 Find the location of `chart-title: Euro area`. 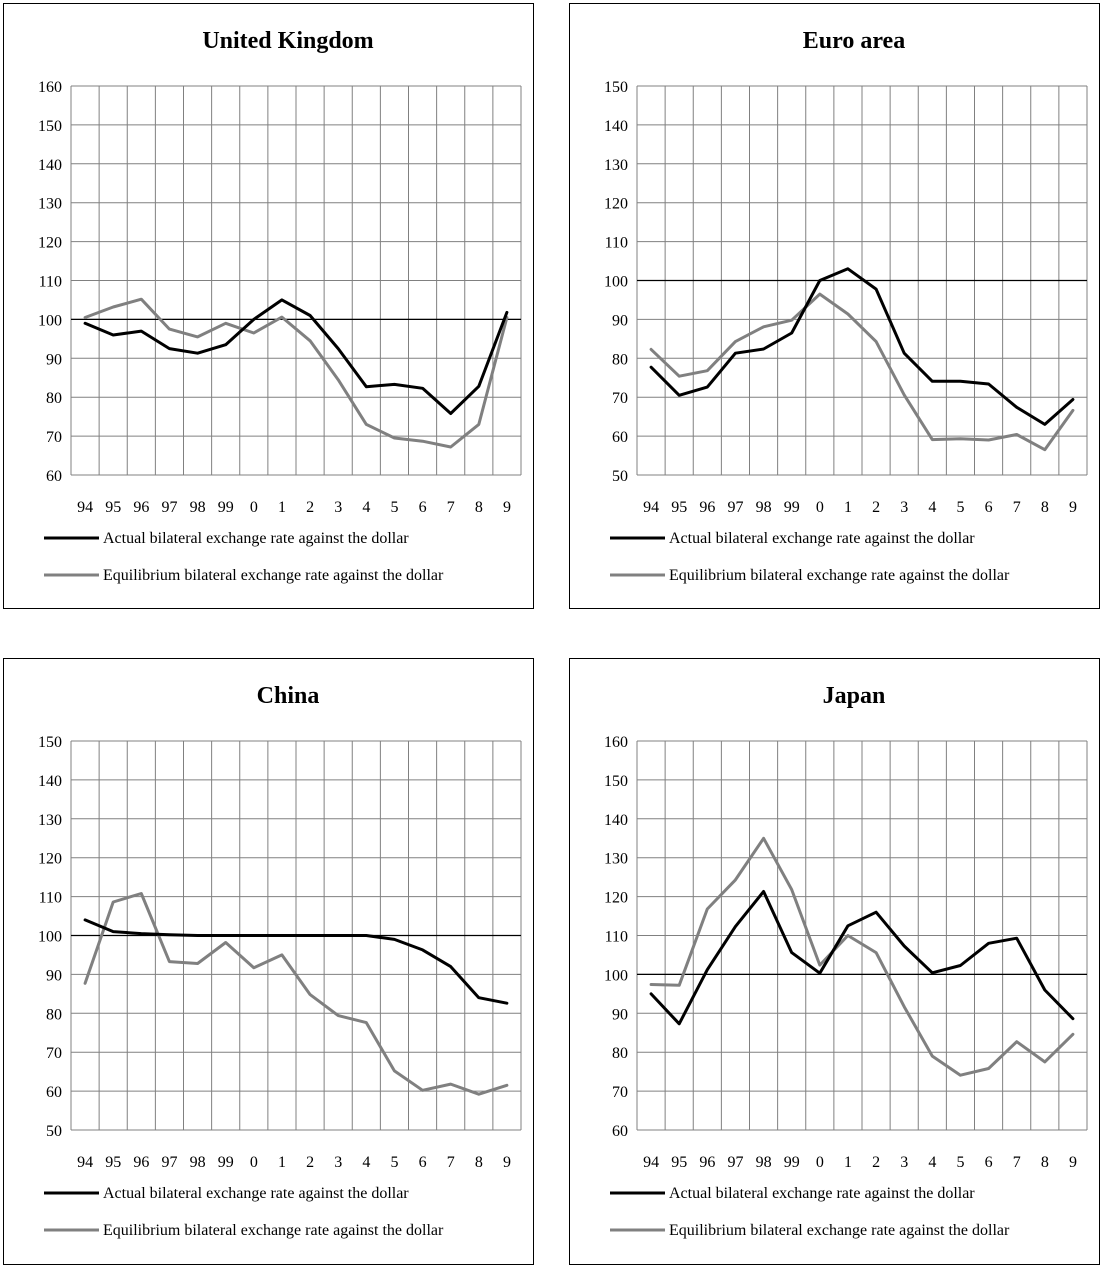

chart-title: Euro area is located at coordinates (854, 41).